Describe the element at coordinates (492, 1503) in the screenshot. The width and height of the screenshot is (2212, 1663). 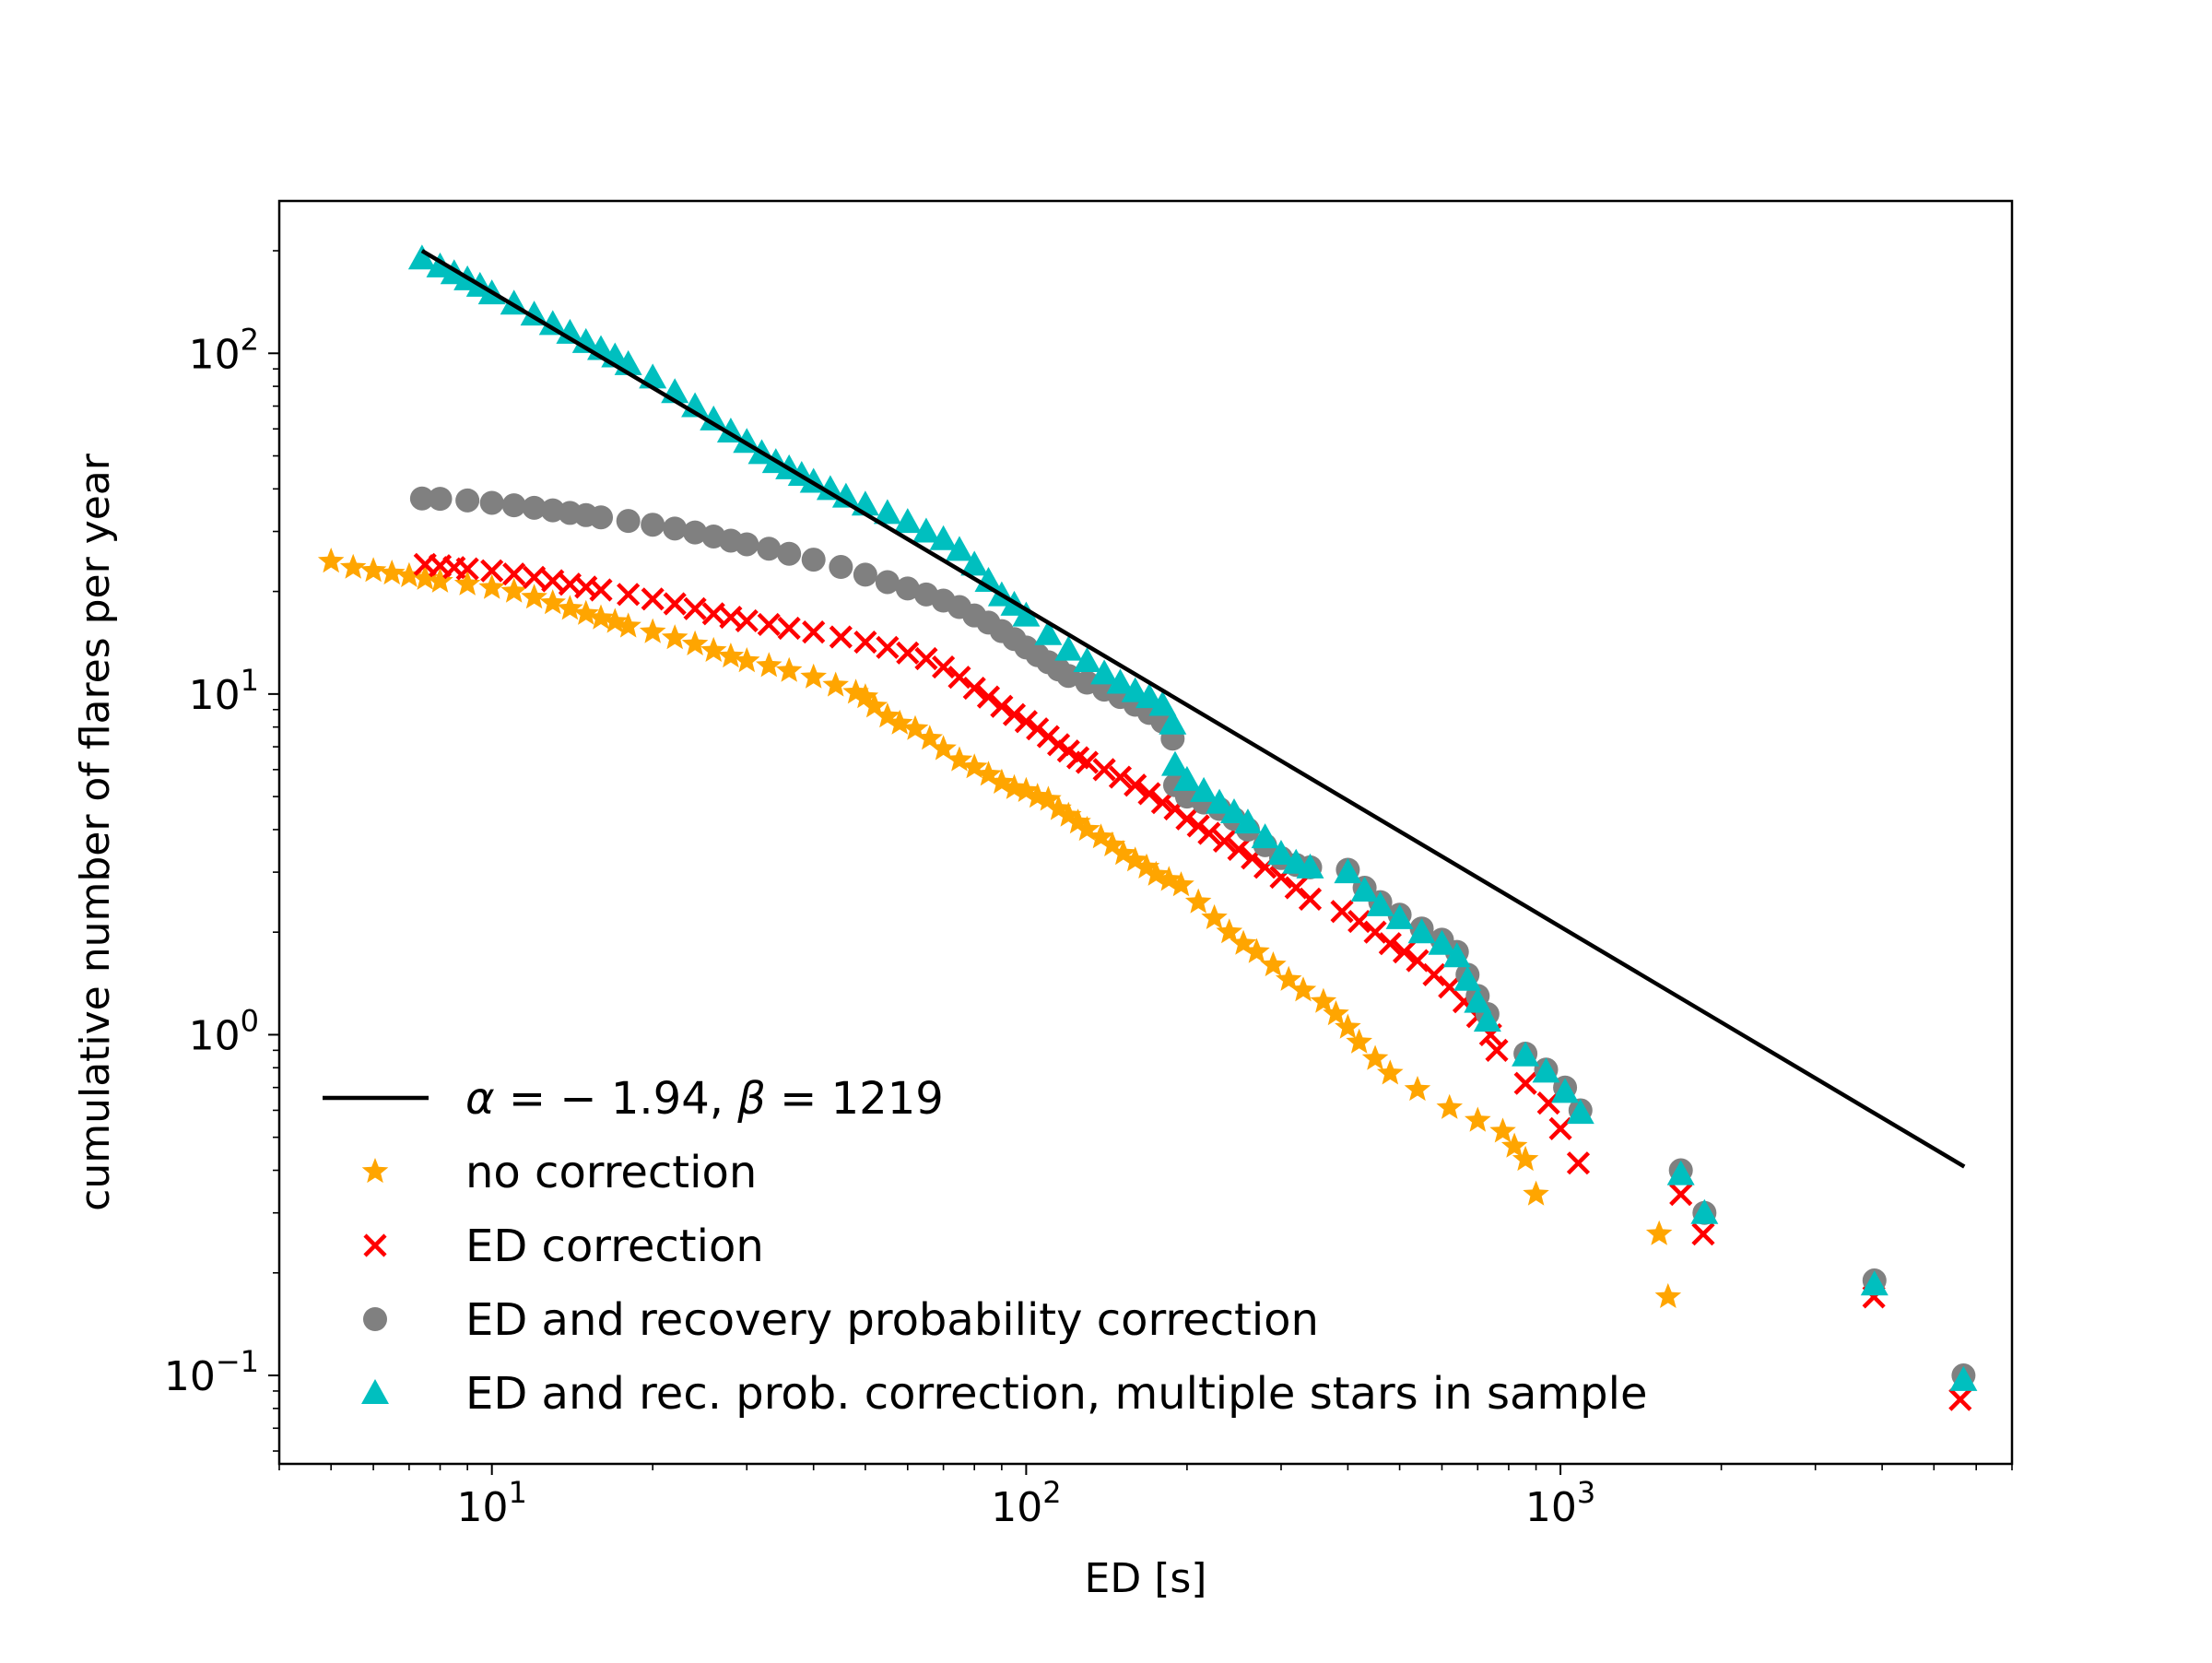
I see `x-tick-label: 10¹` at that location.